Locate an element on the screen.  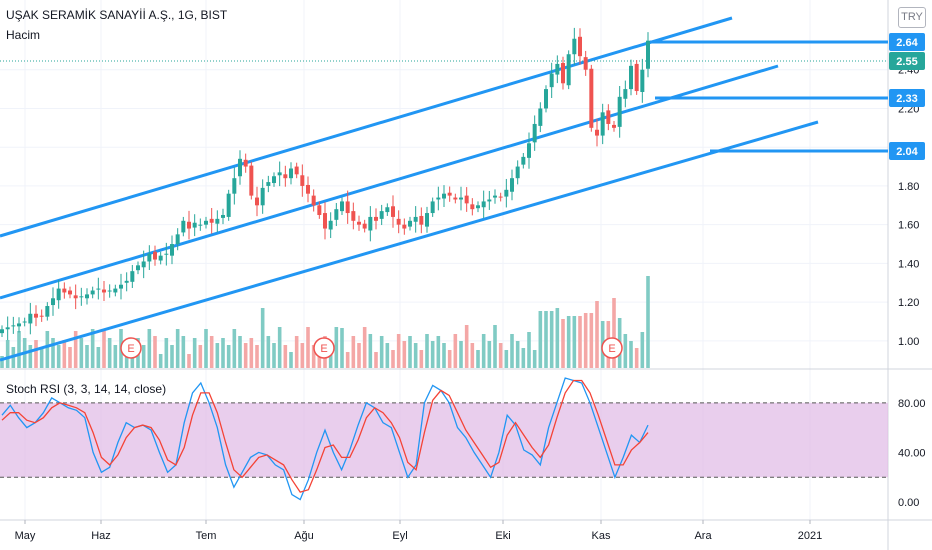
price-badge: 2.04 is located at coordinates (907, 151).